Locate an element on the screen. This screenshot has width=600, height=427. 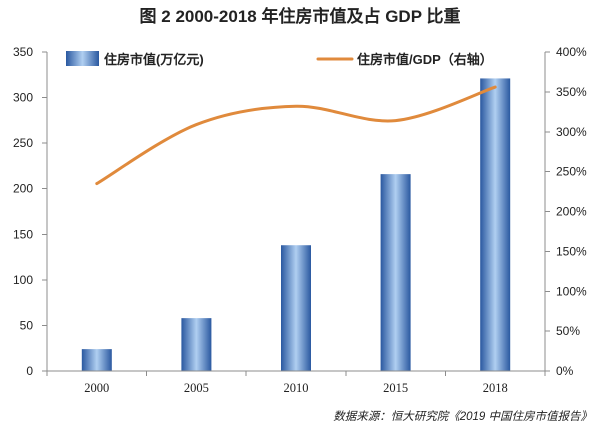
left-tick-label: 50 is located at coordinates (27, 325).